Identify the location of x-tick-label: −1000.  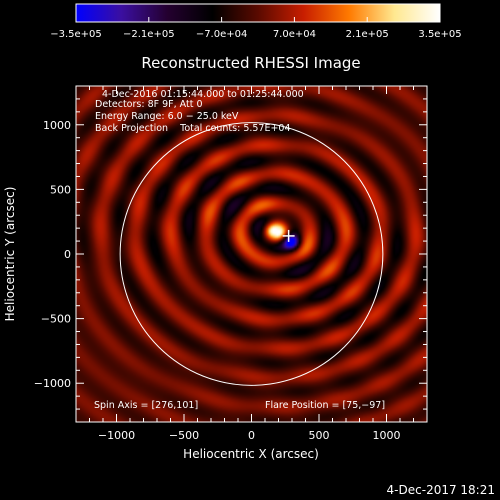
(116, 435).